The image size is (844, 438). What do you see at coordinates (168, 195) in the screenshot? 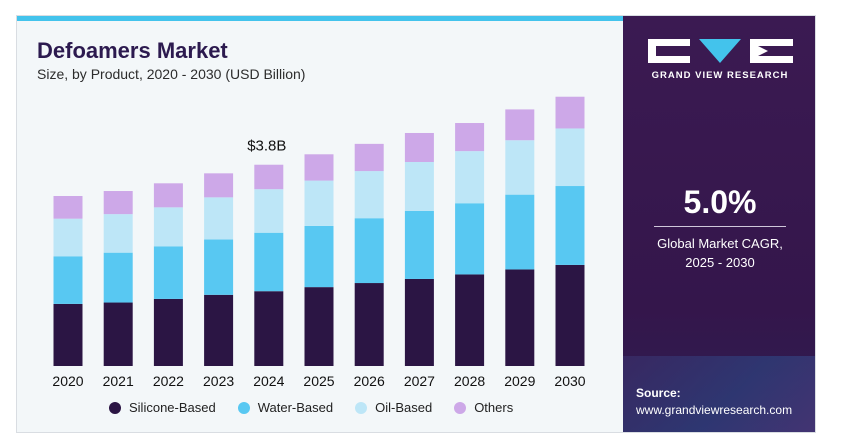
I see `bar-segment-2022-others` at bounding box center [168, 195].